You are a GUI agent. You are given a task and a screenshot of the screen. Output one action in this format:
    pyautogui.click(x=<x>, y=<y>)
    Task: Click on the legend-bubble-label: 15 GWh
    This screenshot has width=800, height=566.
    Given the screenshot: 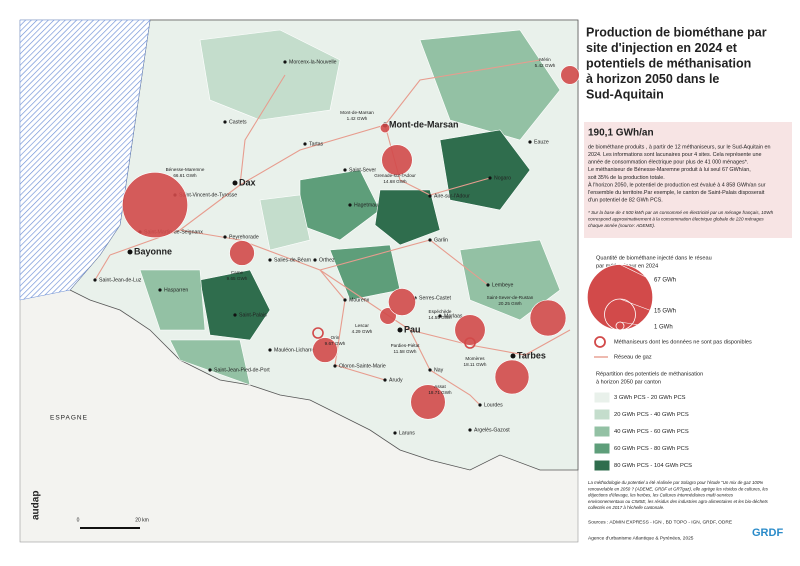 What is the action you would take?
    pyautogui.click(x=665, y=312)
    